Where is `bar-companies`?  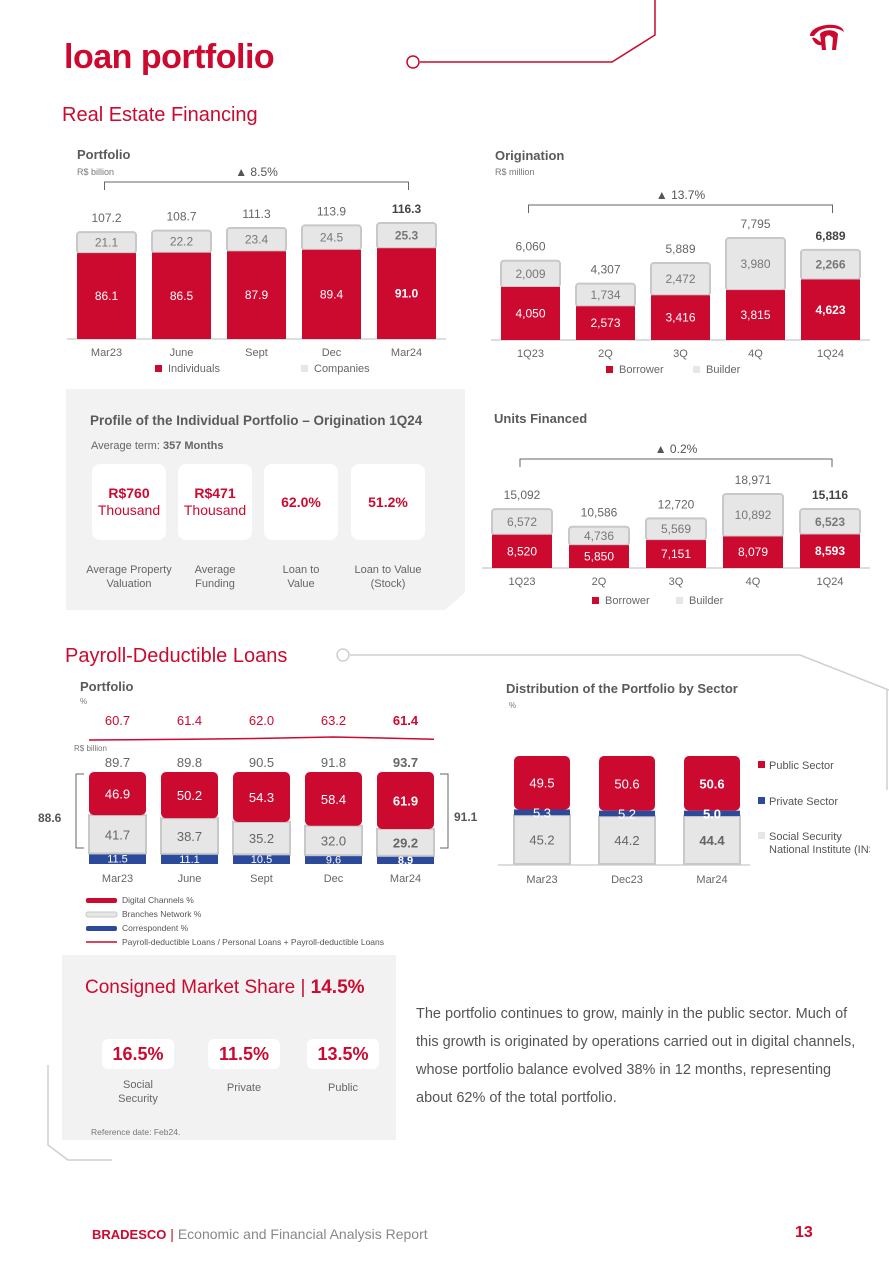 bar-companies is located at coordinates (256, 239).